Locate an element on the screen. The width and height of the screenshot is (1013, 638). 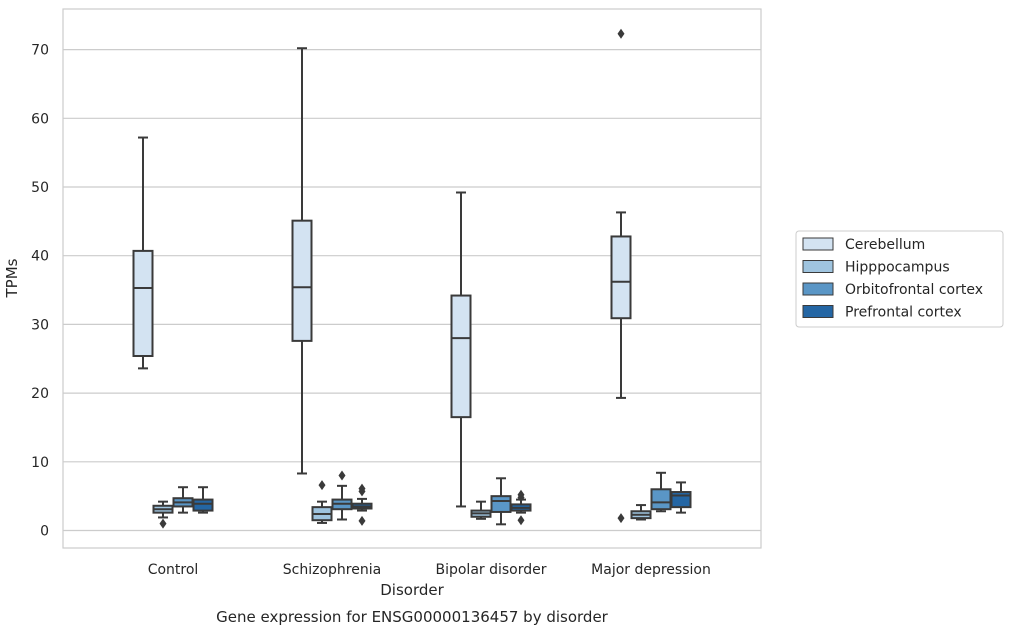
legend-label: Prefrontal cortex is located at coordinates (903, 313).